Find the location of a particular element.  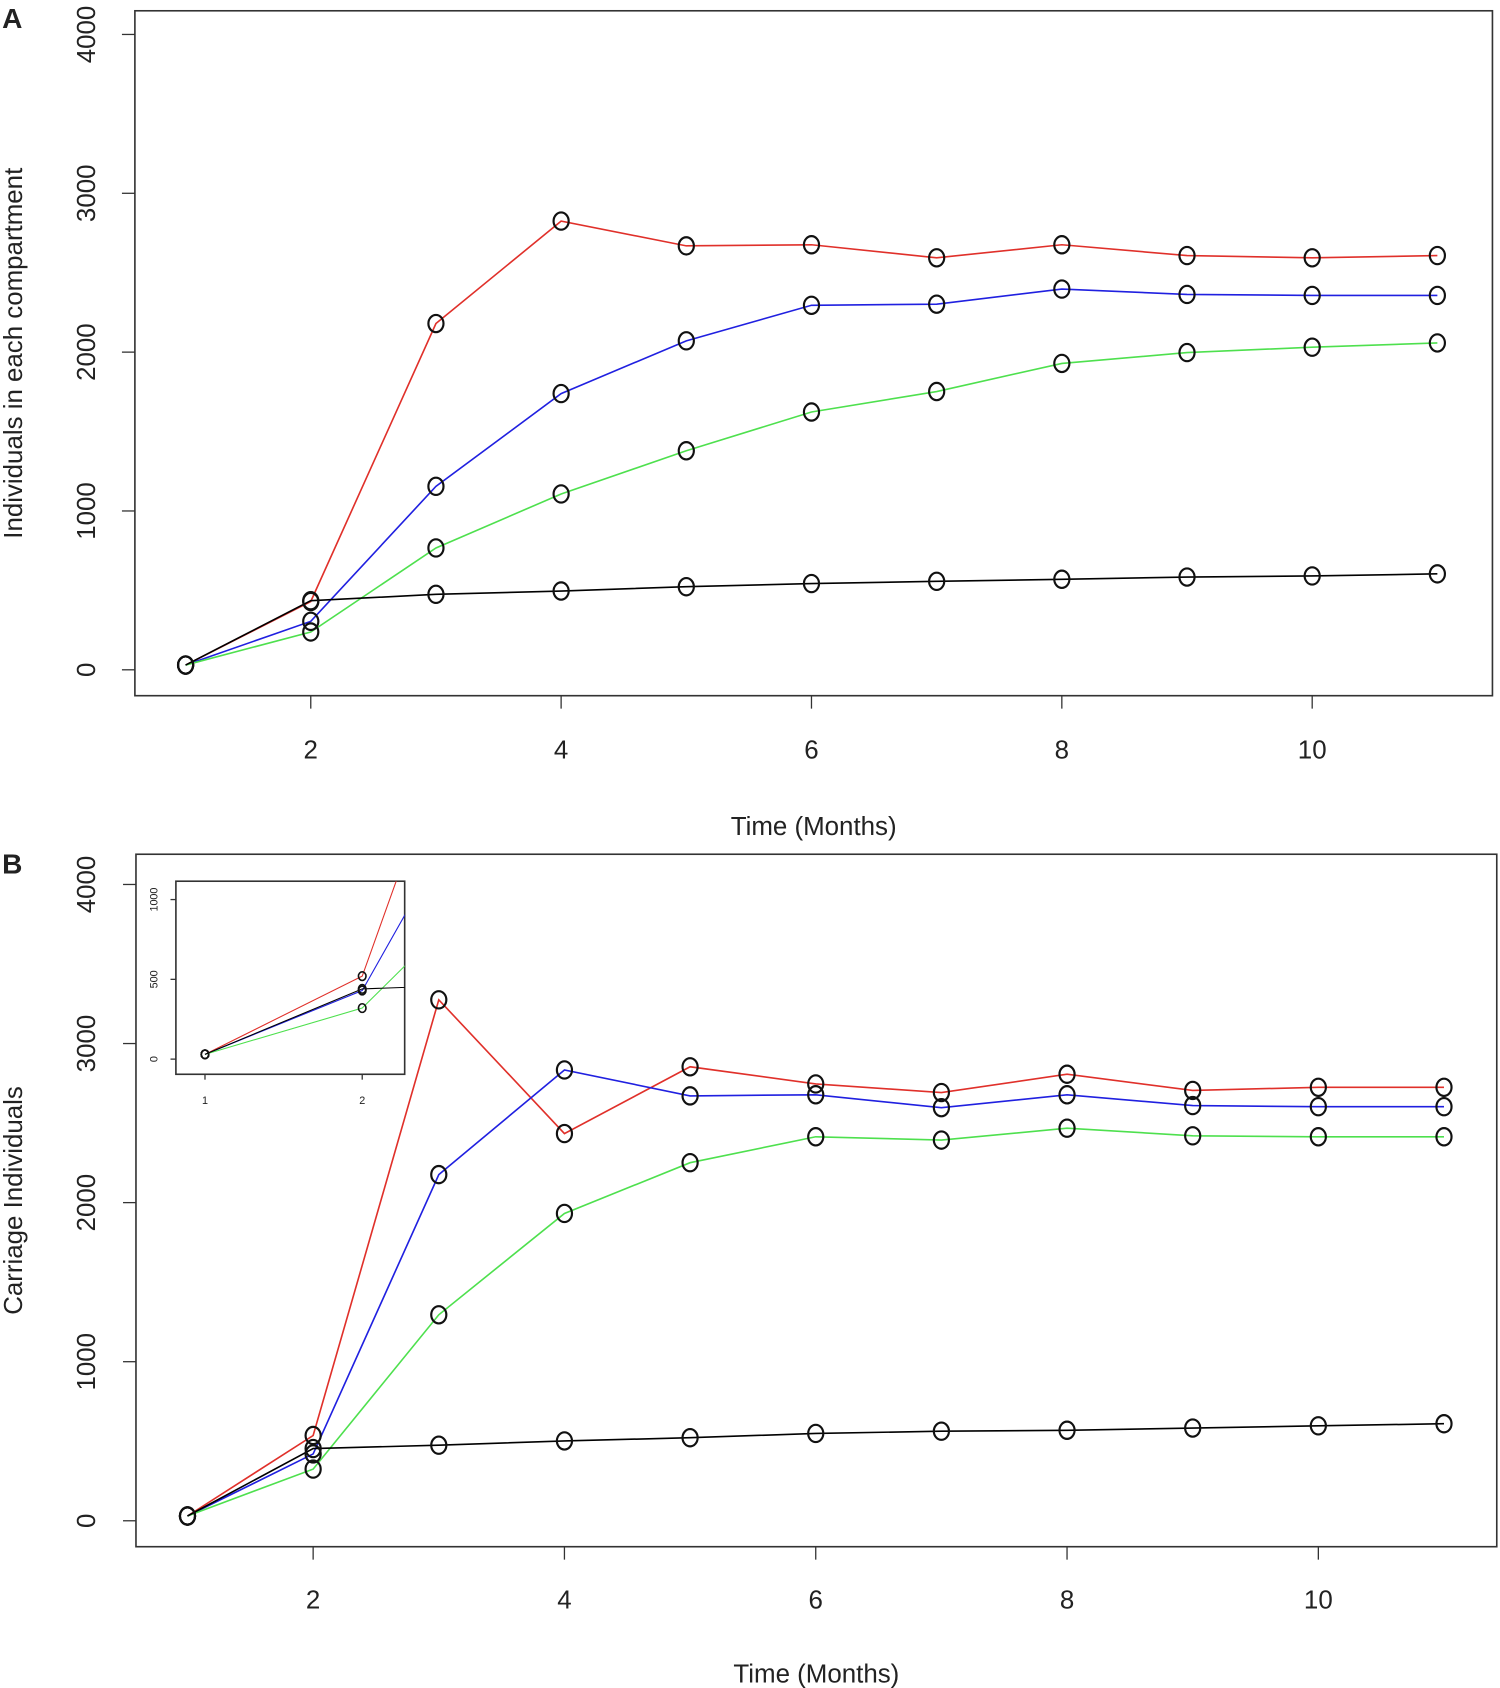

y-tick-label: 2000 is located at coordinates (87, 352).